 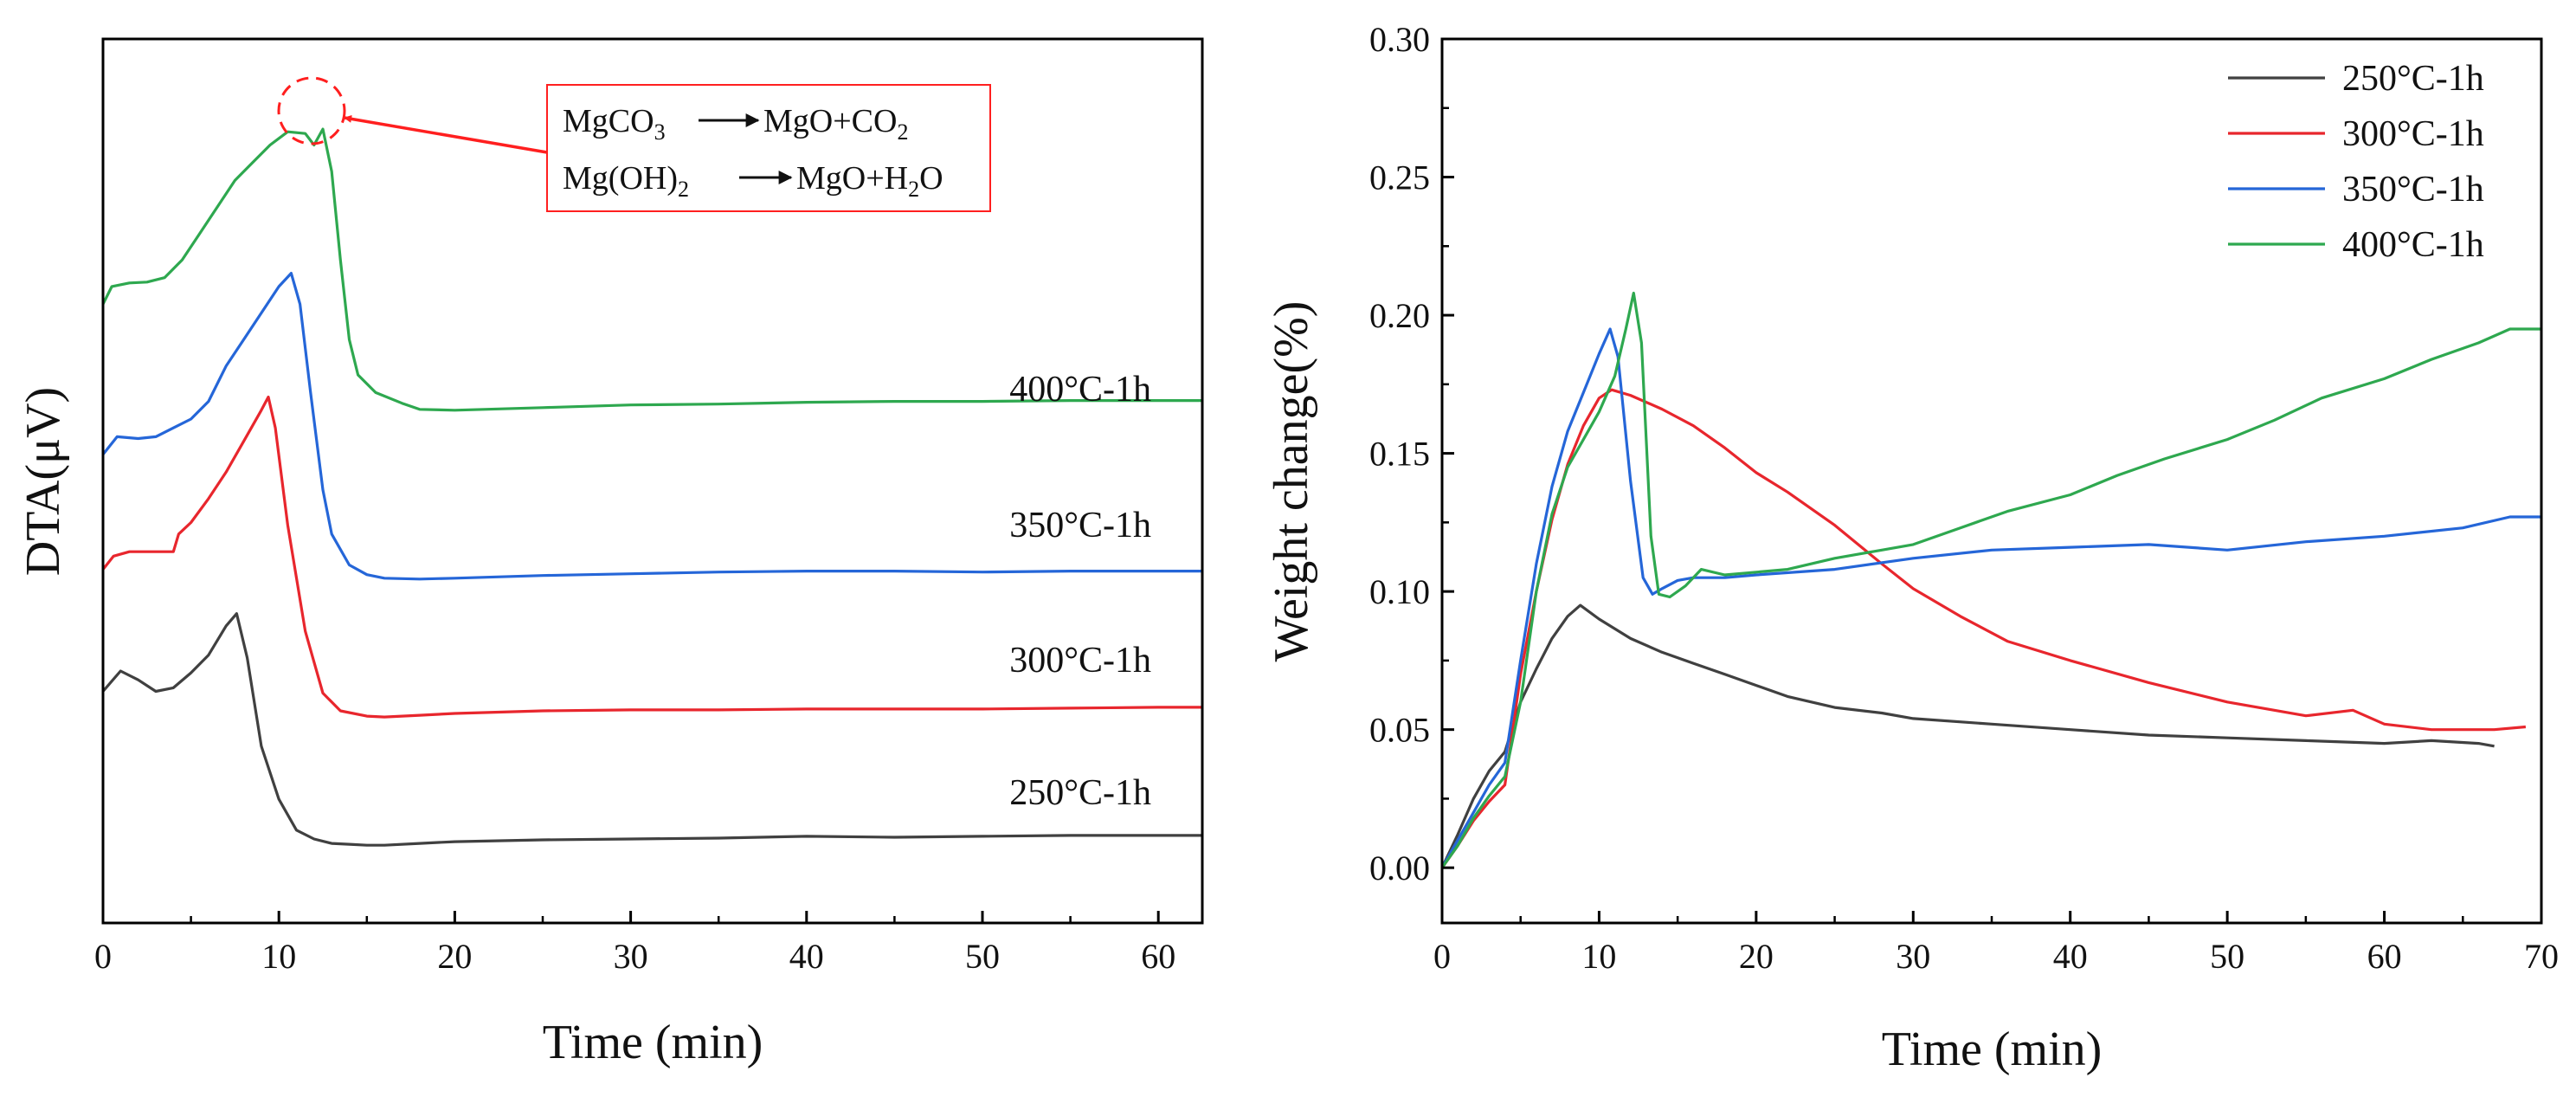 I want to click on svg-text: MgO+CO2, so click(x=835, y=124).